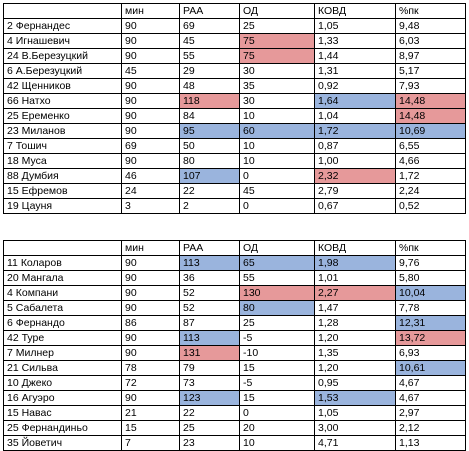  What do you see at coordinates (150, 413) in the screenshot?
I see `cell-min: 21` at bounding box center [150, 413].